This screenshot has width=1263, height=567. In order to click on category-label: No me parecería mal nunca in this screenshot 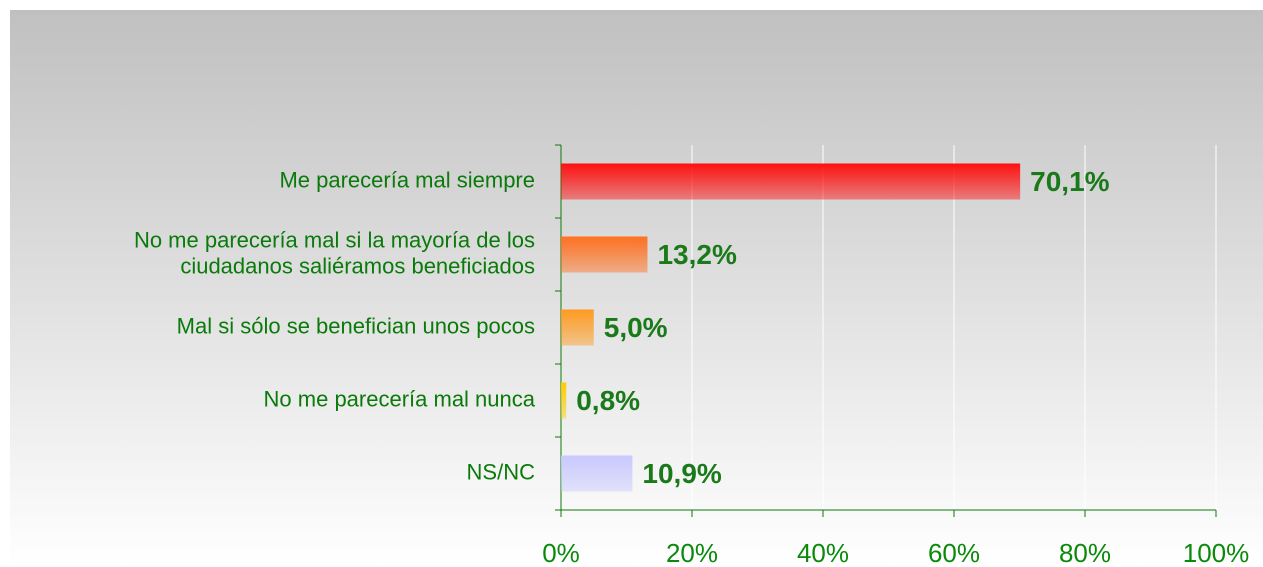, I will do `click(400, 398)`.